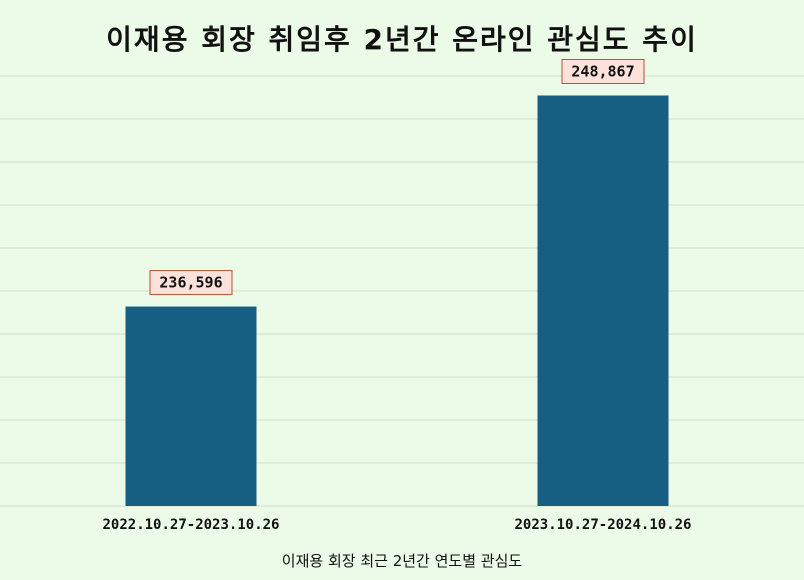 The image size is (804, 580). I want to click on x-tick-label: 2022.10.27-2023.10.26, so click(190, 525).